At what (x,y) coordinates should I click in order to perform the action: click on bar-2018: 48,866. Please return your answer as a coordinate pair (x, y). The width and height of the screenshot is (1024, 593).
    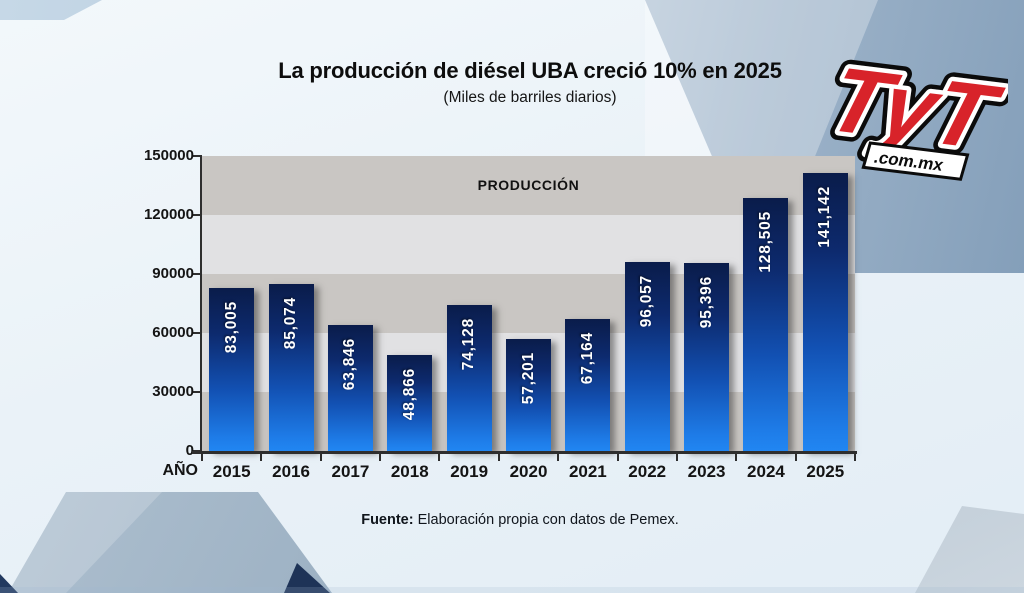
    Looking at the image, I should click on (410, 402).